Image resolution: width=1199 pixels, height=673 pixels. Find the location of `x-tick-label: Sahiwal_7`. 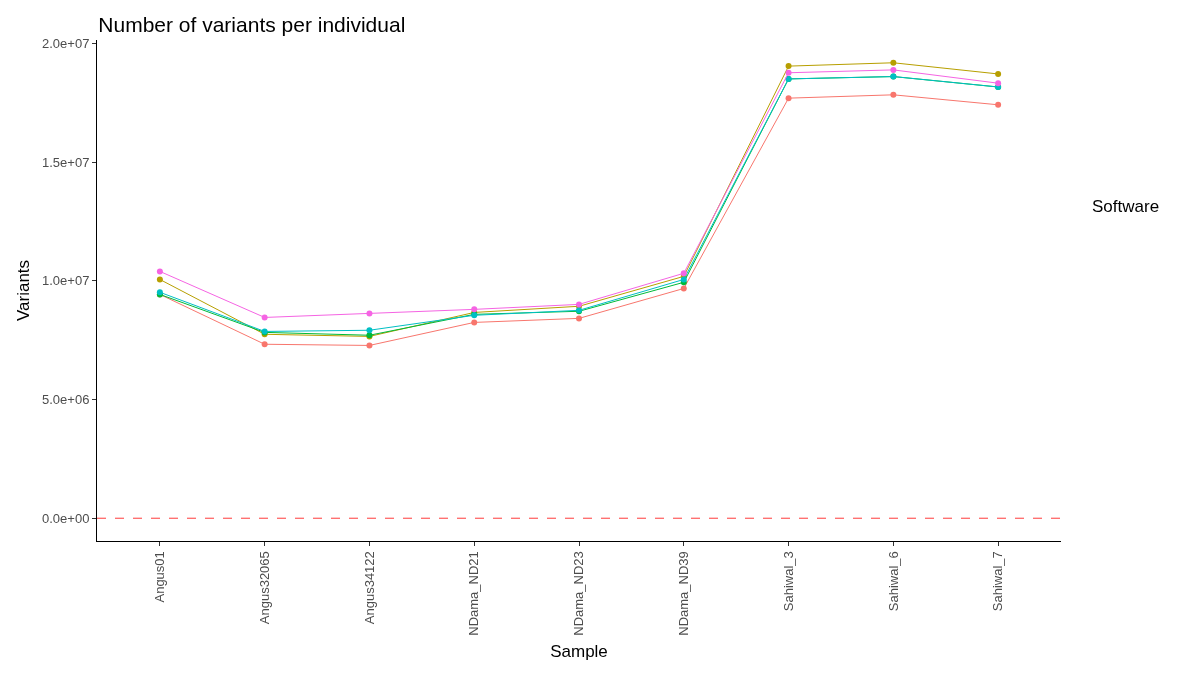

x-tick-label: Sahiwal_7 is located at coordinates (998, 581).